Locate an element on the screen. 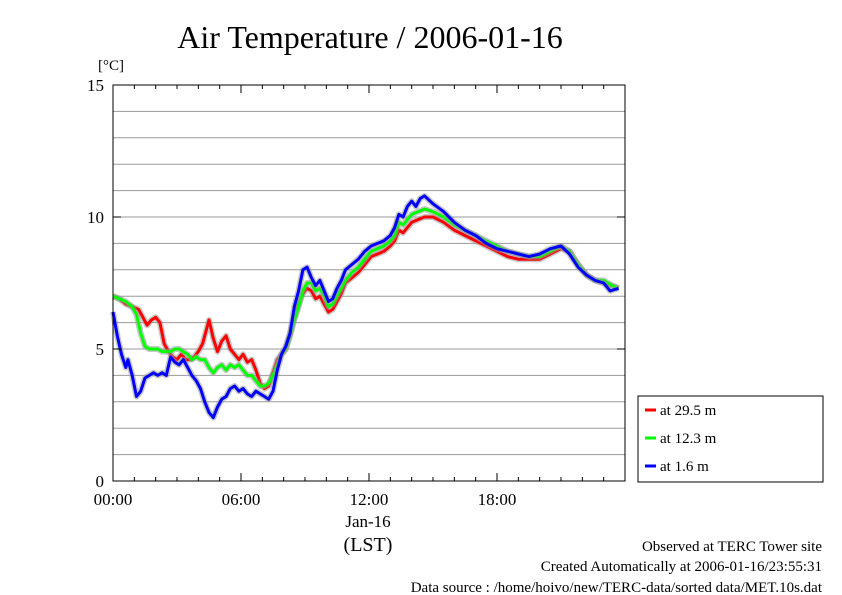  legend-label: at 12.3 m is located at coordinates (688, 439).